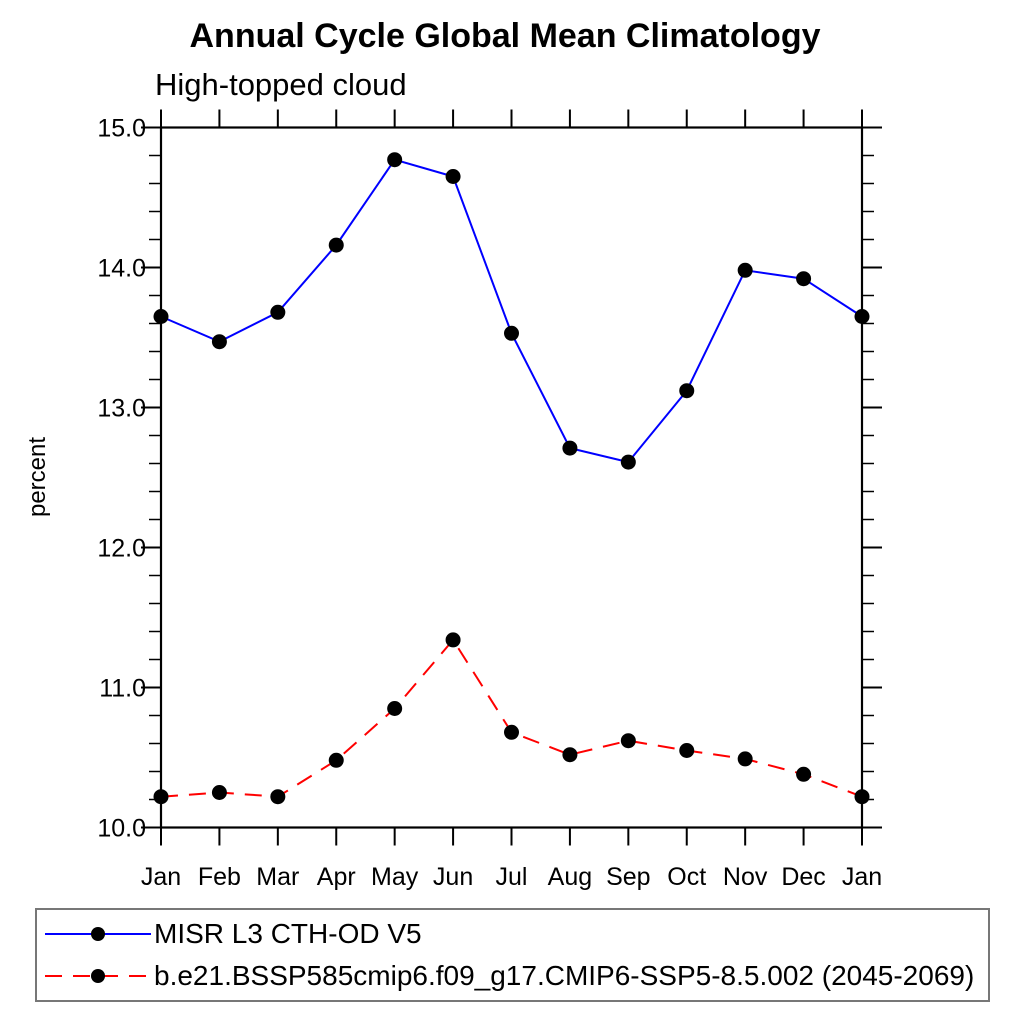 This screenshot has width=1024, height=1024. I want to click on x-tick-label: Nov, so click(745, 877).